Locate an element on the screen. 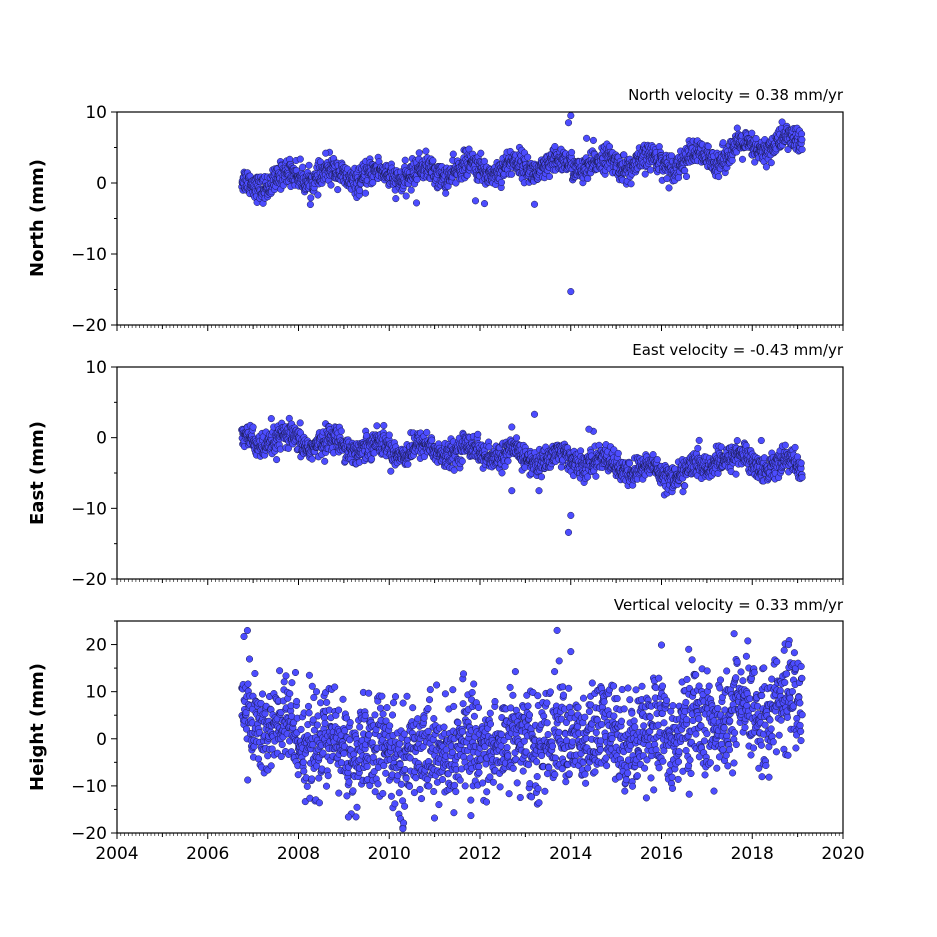 This screenshot has width=937, height=937. height-points is located at coordinates (522, 729).